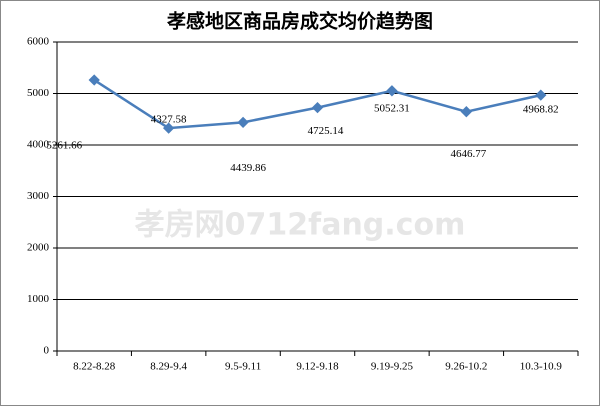 The height and width of the screenshot is (406, 600). Describe the element at coordinates (38, 299) in the screenshot. I see `y-tick-label: 1000` at that location.